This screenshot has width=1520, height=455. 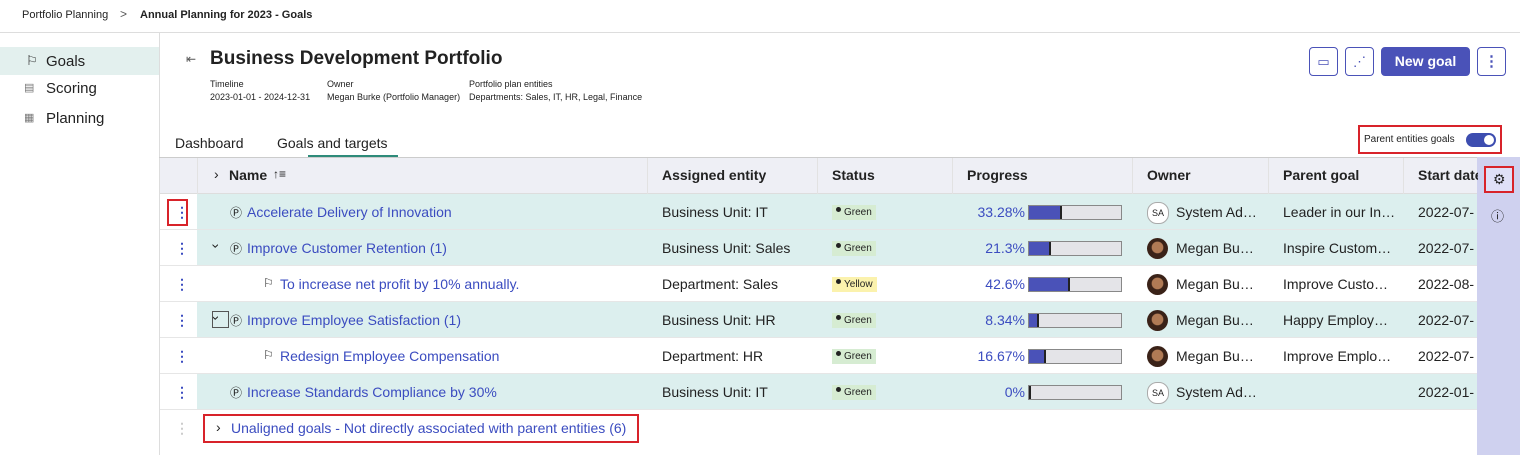 What do you see at coordinates (32, 60) in the screenshot?
I see `sidebar-icon: ⚐` at bounding box center [32, 60].